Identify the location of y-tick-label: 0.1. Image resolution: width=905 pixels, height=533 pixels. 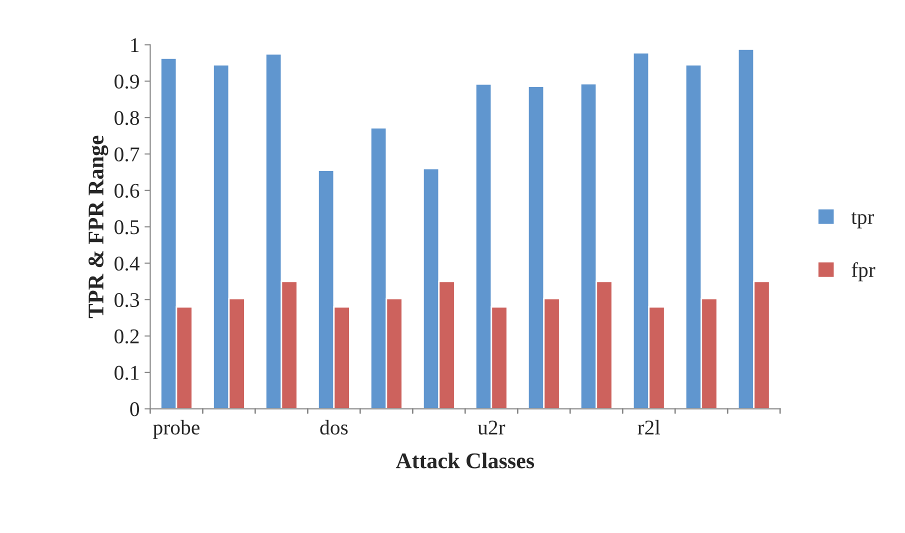
(126, 373).